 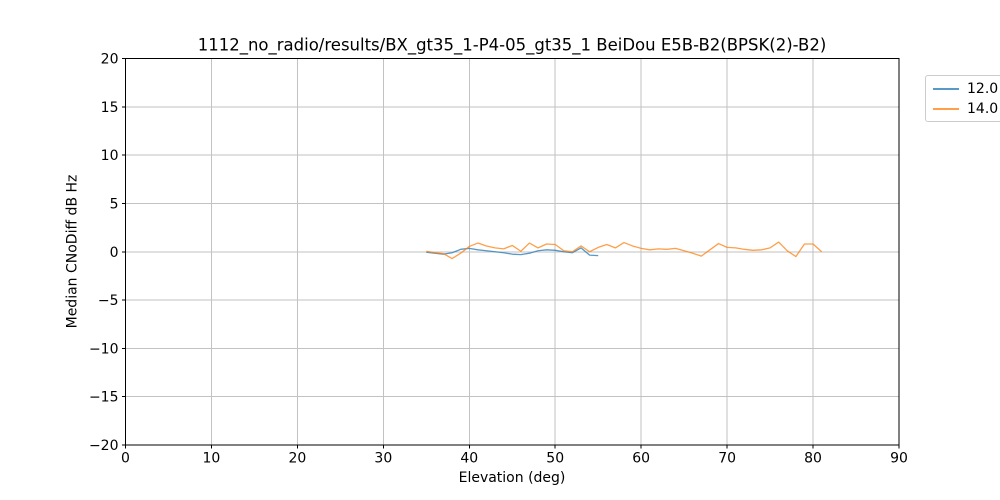 I want to click on x-tick-label: 10, so click(x=212, y=459).